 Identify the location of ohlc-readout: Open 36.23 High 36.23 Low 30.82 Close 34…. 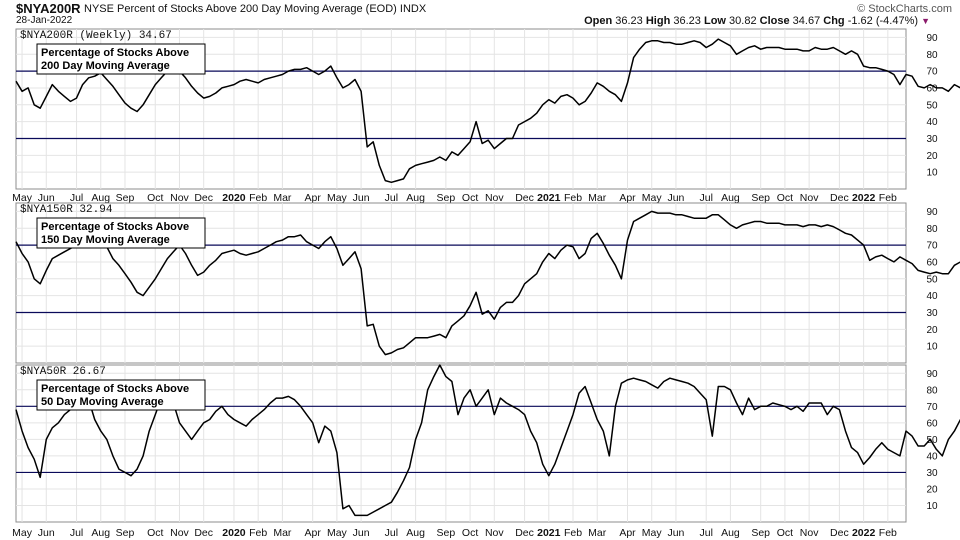
(757, 21).